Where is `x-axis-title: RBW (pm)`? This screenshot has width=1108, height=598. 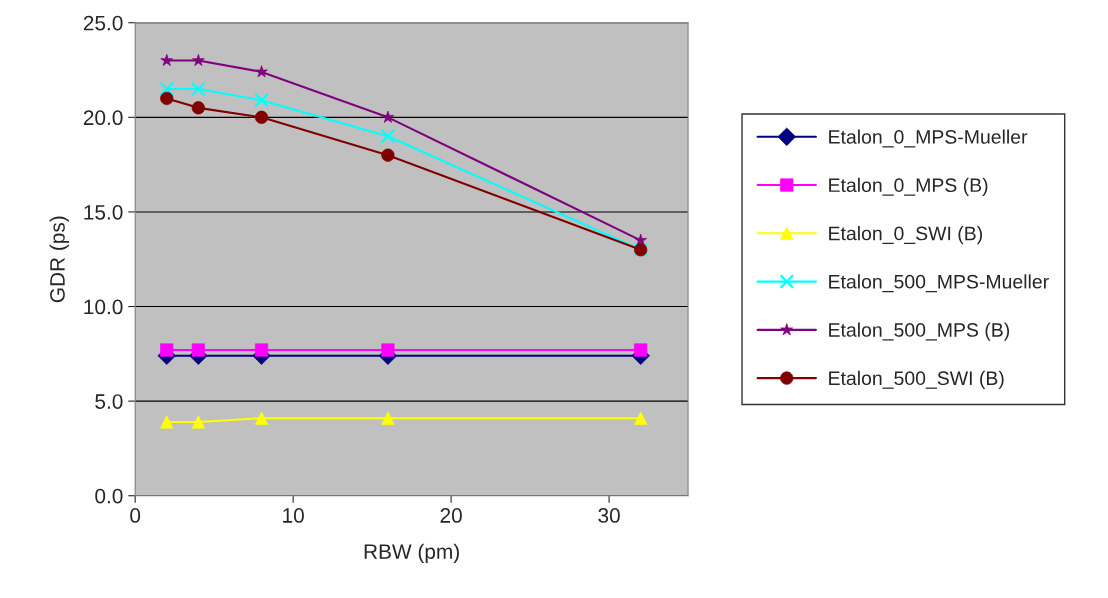 x-axis-title: RBW (pm) is located at coordinates (411, 553).